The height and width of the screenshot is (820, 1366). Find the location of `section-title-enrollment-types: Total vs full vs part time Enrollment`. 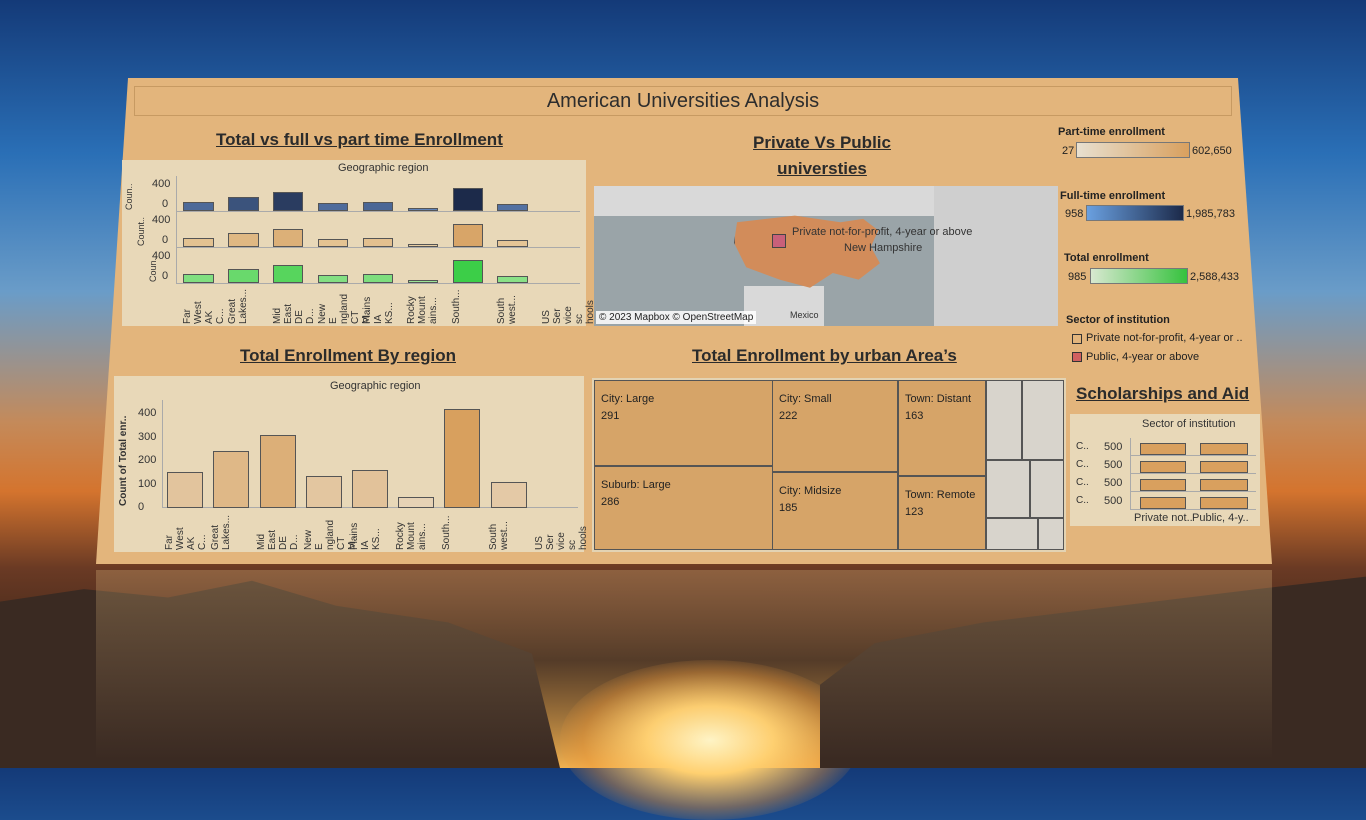

section-title-enrollment-types: Total vs full vs part time Enrollment is located at coordinates (359, 139).